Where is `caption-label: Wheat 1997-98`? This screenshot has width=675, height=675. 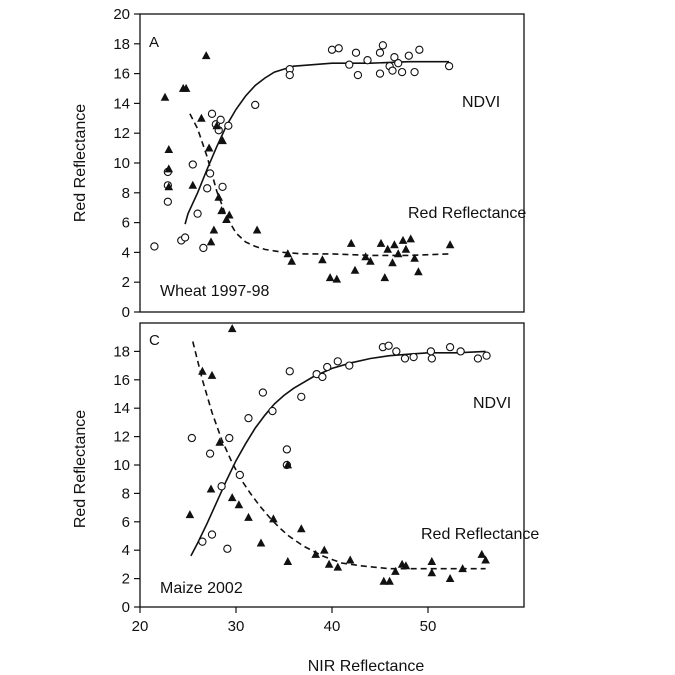
caption-label: Wheat 1997-98 is located at coordinates (215, 291).